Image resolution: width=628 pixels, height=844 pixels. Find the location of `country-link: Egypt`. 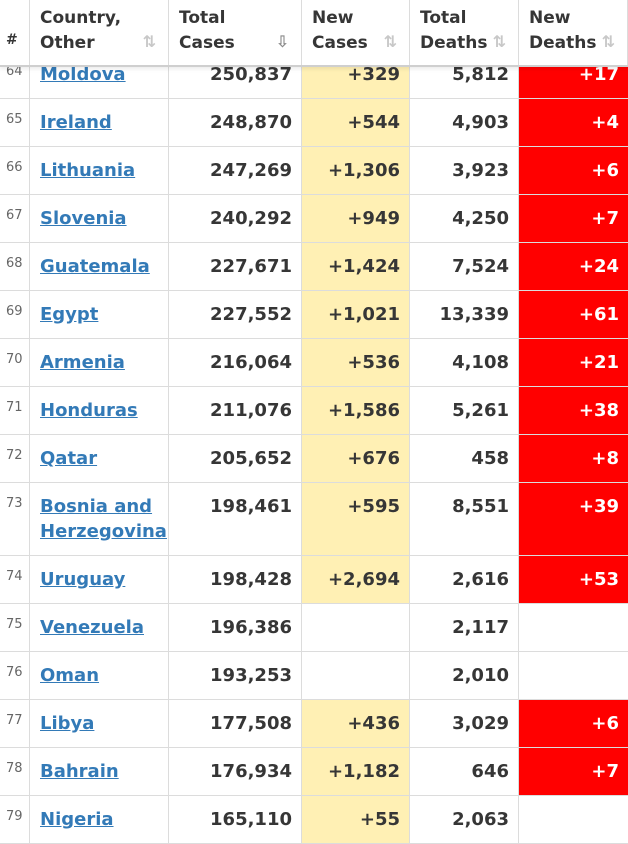

country-link: Egypt is located at coordinates (69, 314).